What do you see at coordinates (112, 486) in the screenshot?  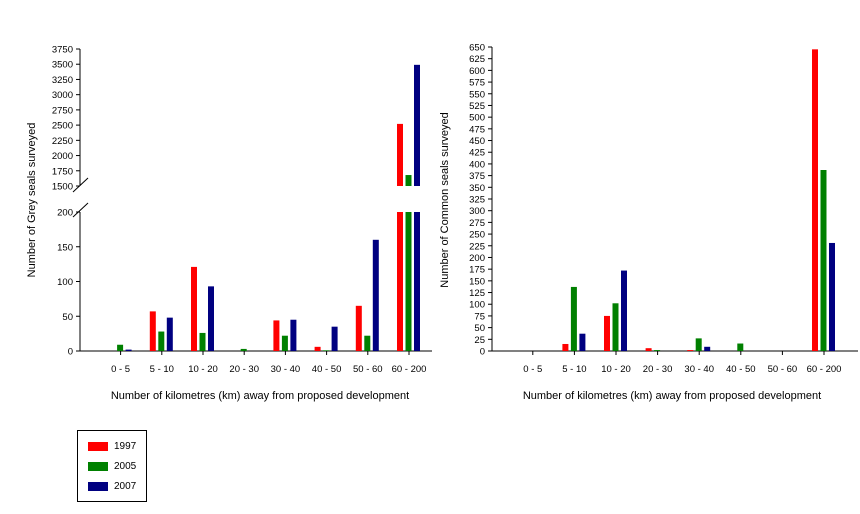 I see `legend-item-2007: 2007` at bounding box center [112, 486].